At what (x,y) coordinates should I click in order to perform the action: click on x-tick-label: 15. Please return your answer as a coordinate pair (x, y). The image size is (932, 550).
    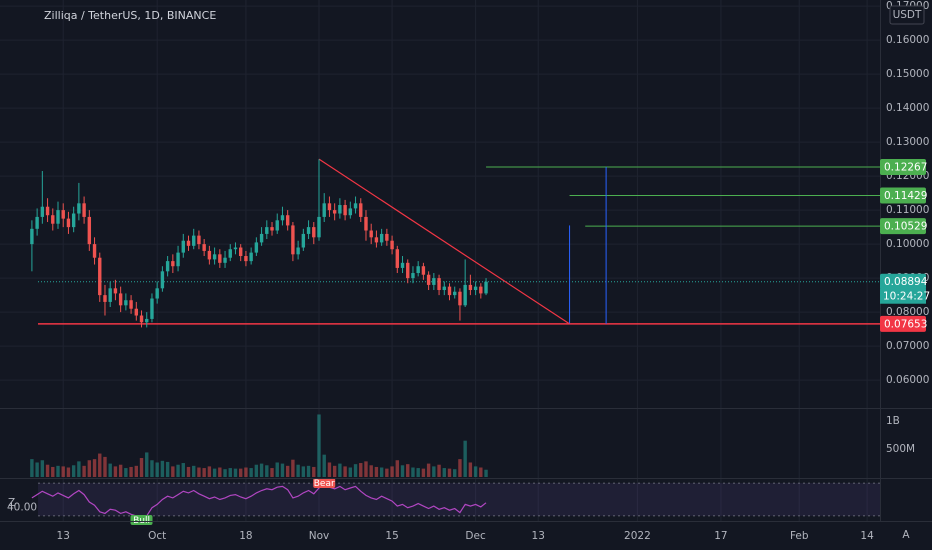
    Looking at the image, I should click on (391, 536).